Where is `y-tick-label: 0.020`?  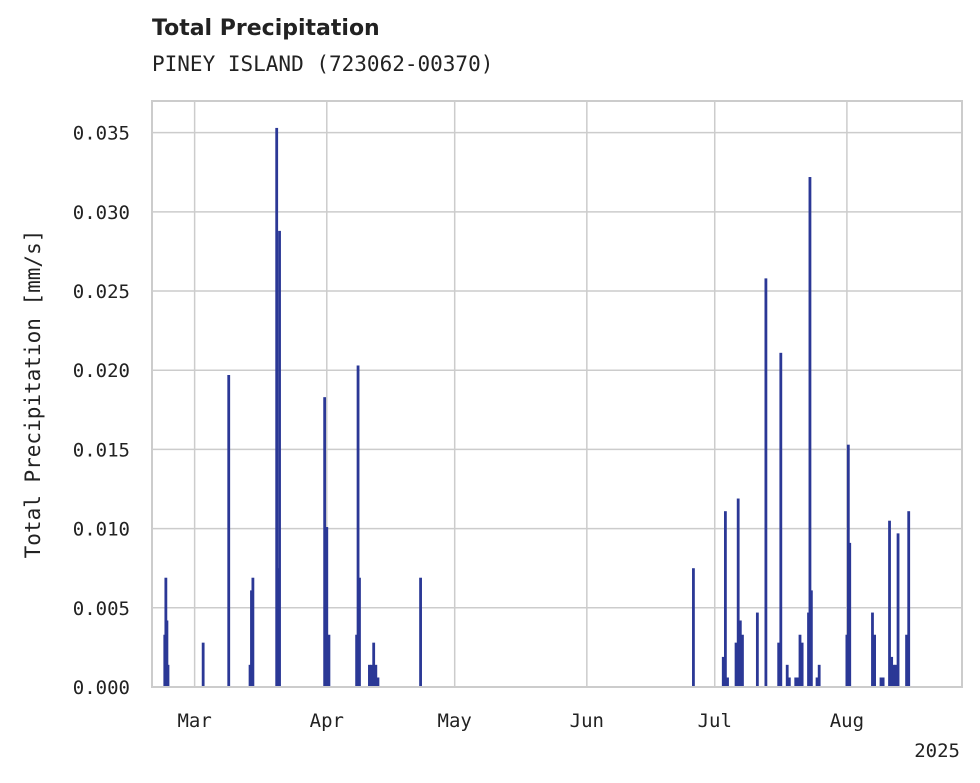 y-tick-label: 0.020 is located at coordinates (101, 371).